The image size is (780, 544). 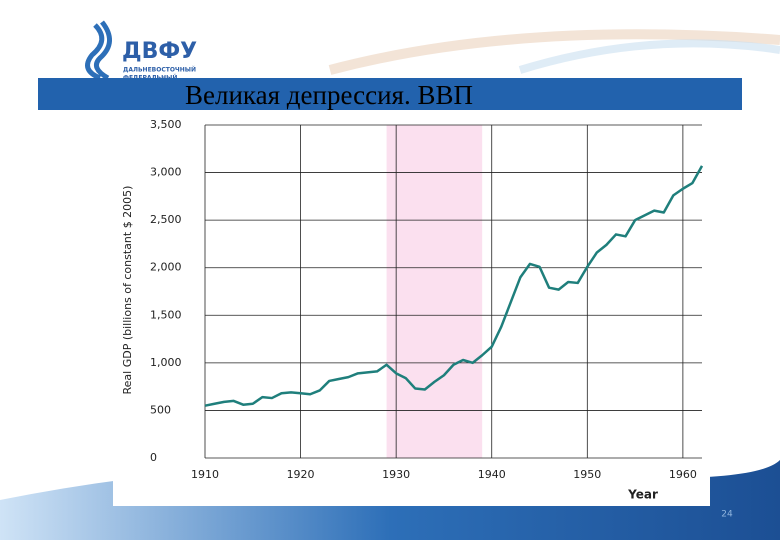 What do you see at coordinates (396, 474) in the screenshot?
I see `x-tick-label: 1930` at bounding box center [396, 474].